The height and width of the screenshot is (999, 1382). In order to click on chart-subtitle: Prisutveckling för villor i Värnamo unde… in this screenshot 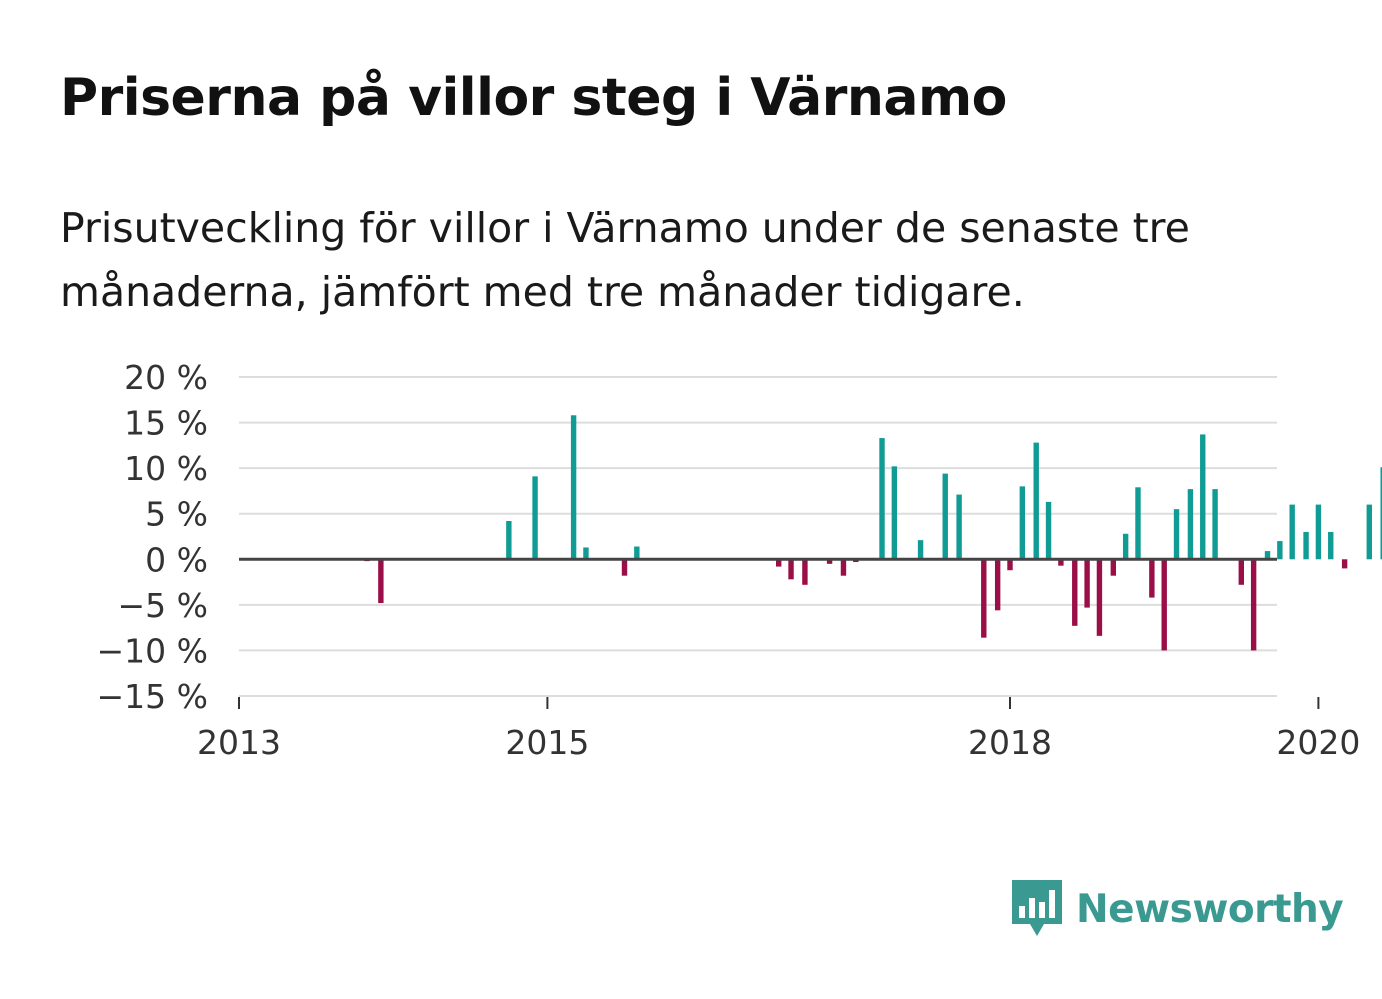, I will do `click(625, 260)`.